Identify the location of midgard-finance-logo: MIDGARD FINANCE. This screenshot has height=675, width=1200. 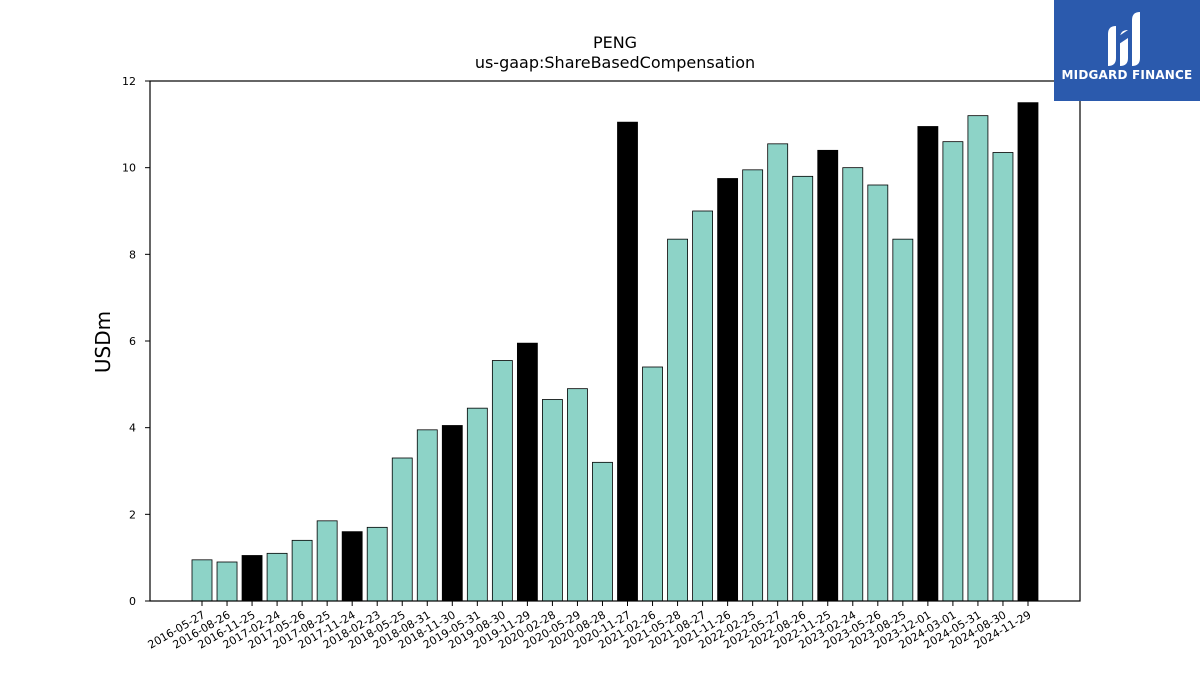
(1127, 50).